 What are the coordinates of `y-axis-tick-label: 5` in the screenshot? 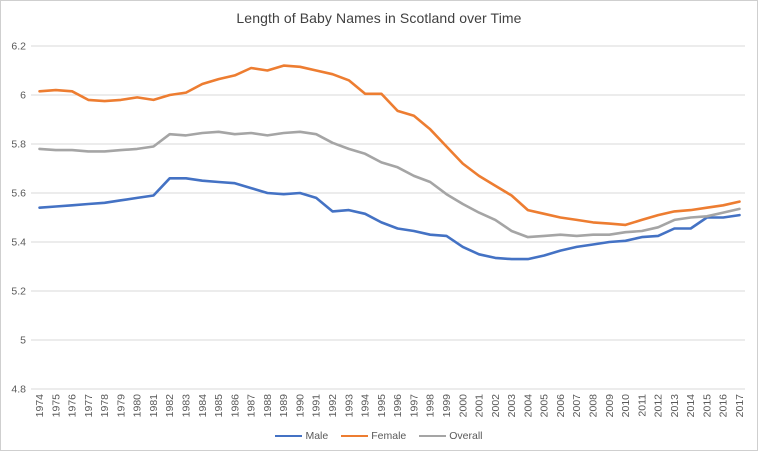 It's located at (23, 341).